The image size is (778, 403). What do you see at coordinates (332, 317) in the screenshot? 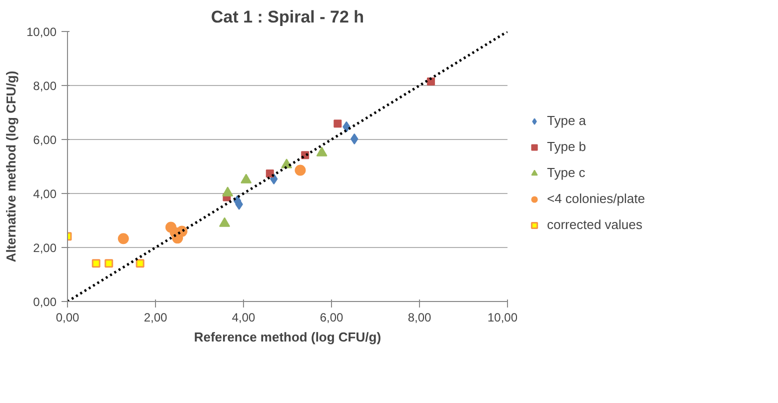
I see `x-tick-label: 6,00` at bounding box center [332, 317].